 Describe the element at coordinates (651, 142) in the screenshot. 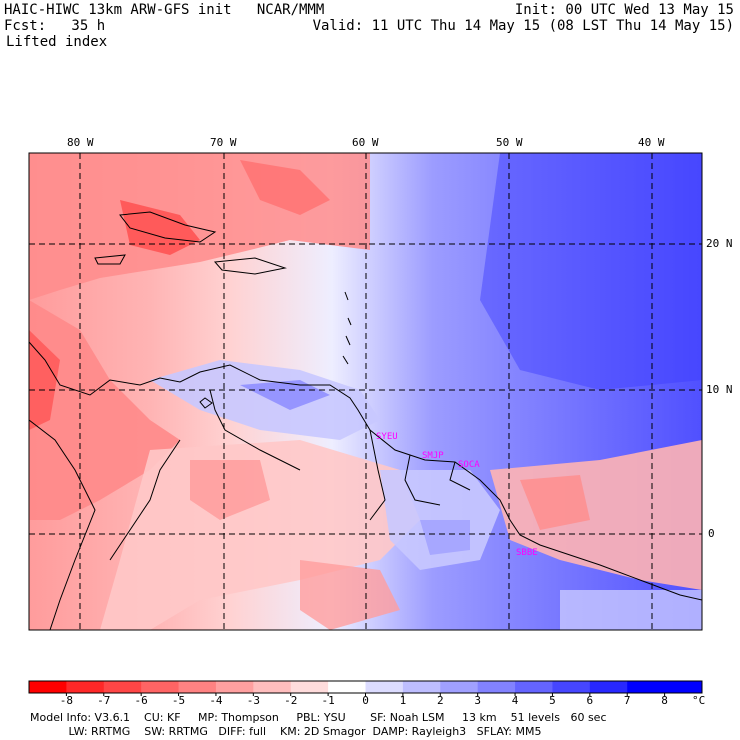

I see `lon-label-40w: 40 W` at that location.